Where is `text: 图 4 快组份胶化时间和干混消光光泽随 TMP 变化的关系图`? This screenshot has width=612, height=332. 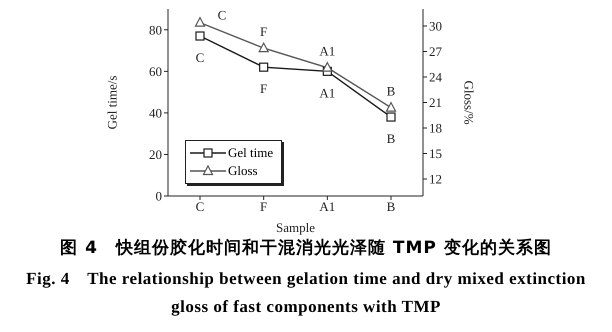 text: 图 4 快组份胶化时间和干混消光光泽随 TMP 变化的关系图 is located at coordinates (306, 248).